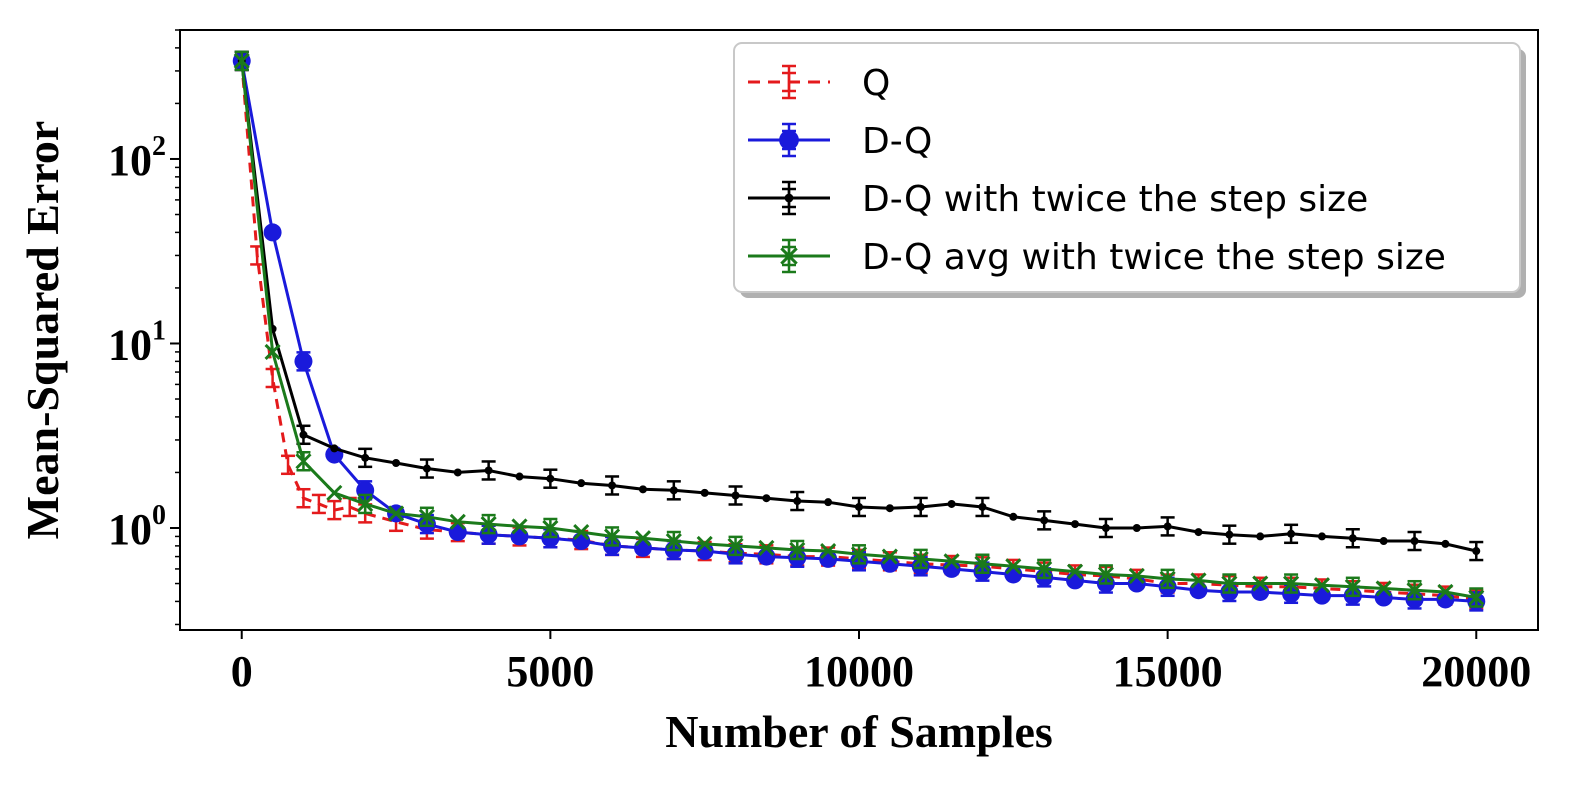  I want to click on legend-label: Q, so click(876, 83).